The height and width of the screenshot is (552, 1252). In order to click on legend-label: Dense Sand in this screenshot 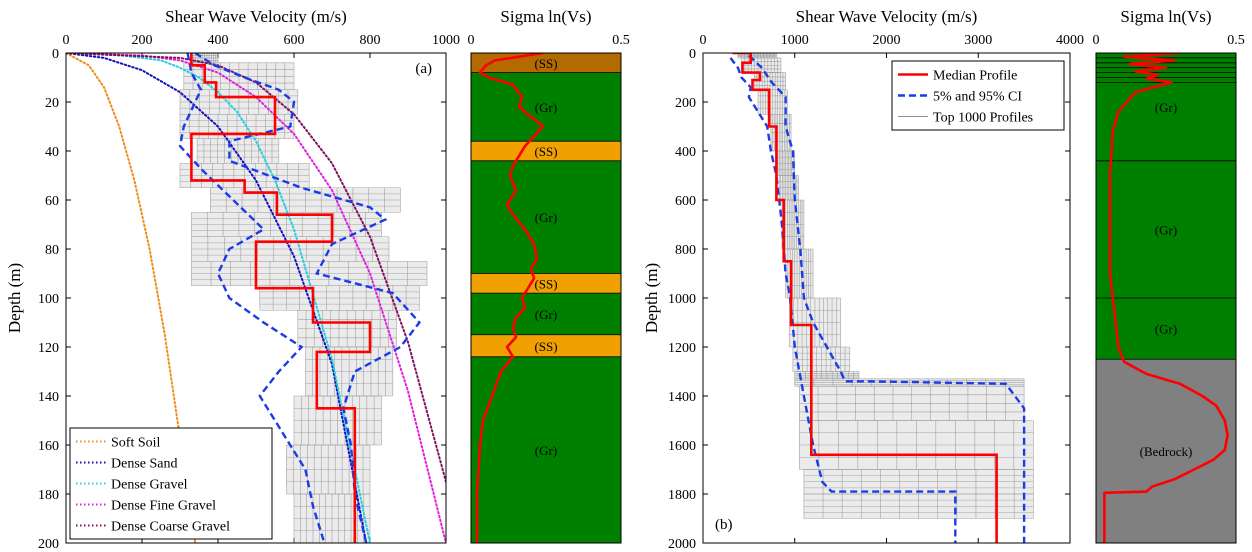, I will do `click(144, 464)`.